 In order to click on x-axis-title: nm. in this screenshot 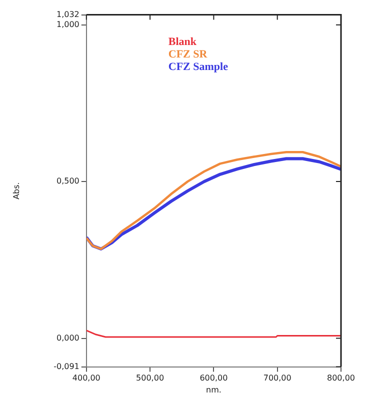, I will do `click(214, 389)`.